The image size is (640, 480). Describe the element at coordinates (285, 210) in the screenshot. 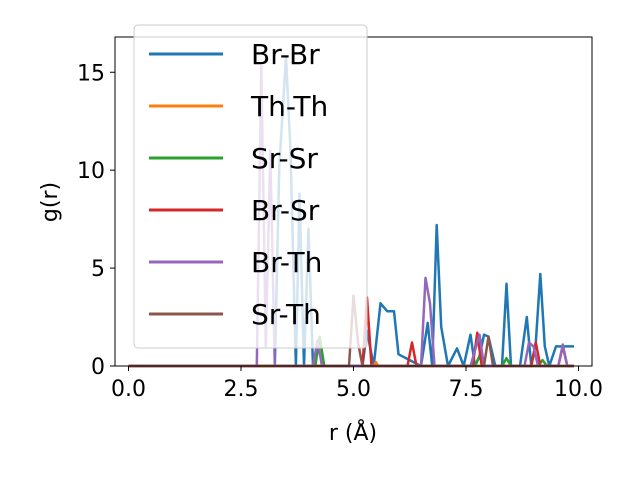

I see `legend-label-br-sr: Br-Sr` at that location.